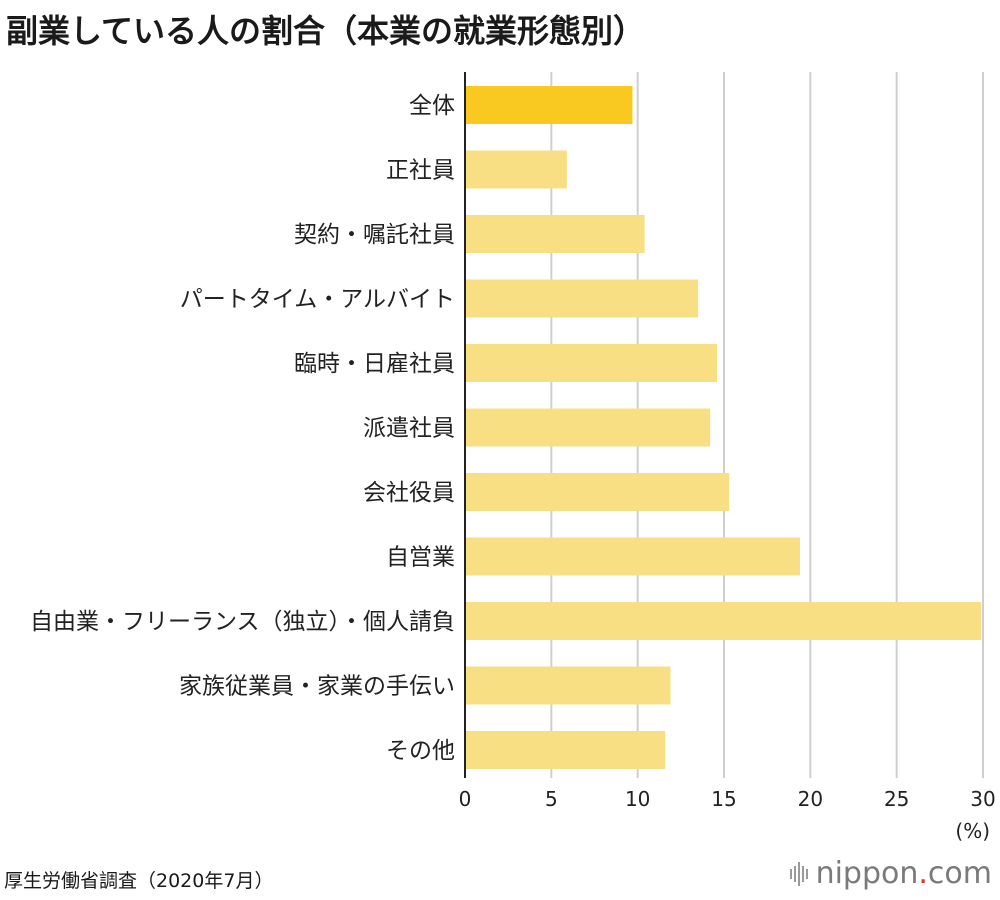  What do you see at coordinates (465, 799) in the screenshot?
I see `x-tick-label: 0` at bounding box center [465, 799].